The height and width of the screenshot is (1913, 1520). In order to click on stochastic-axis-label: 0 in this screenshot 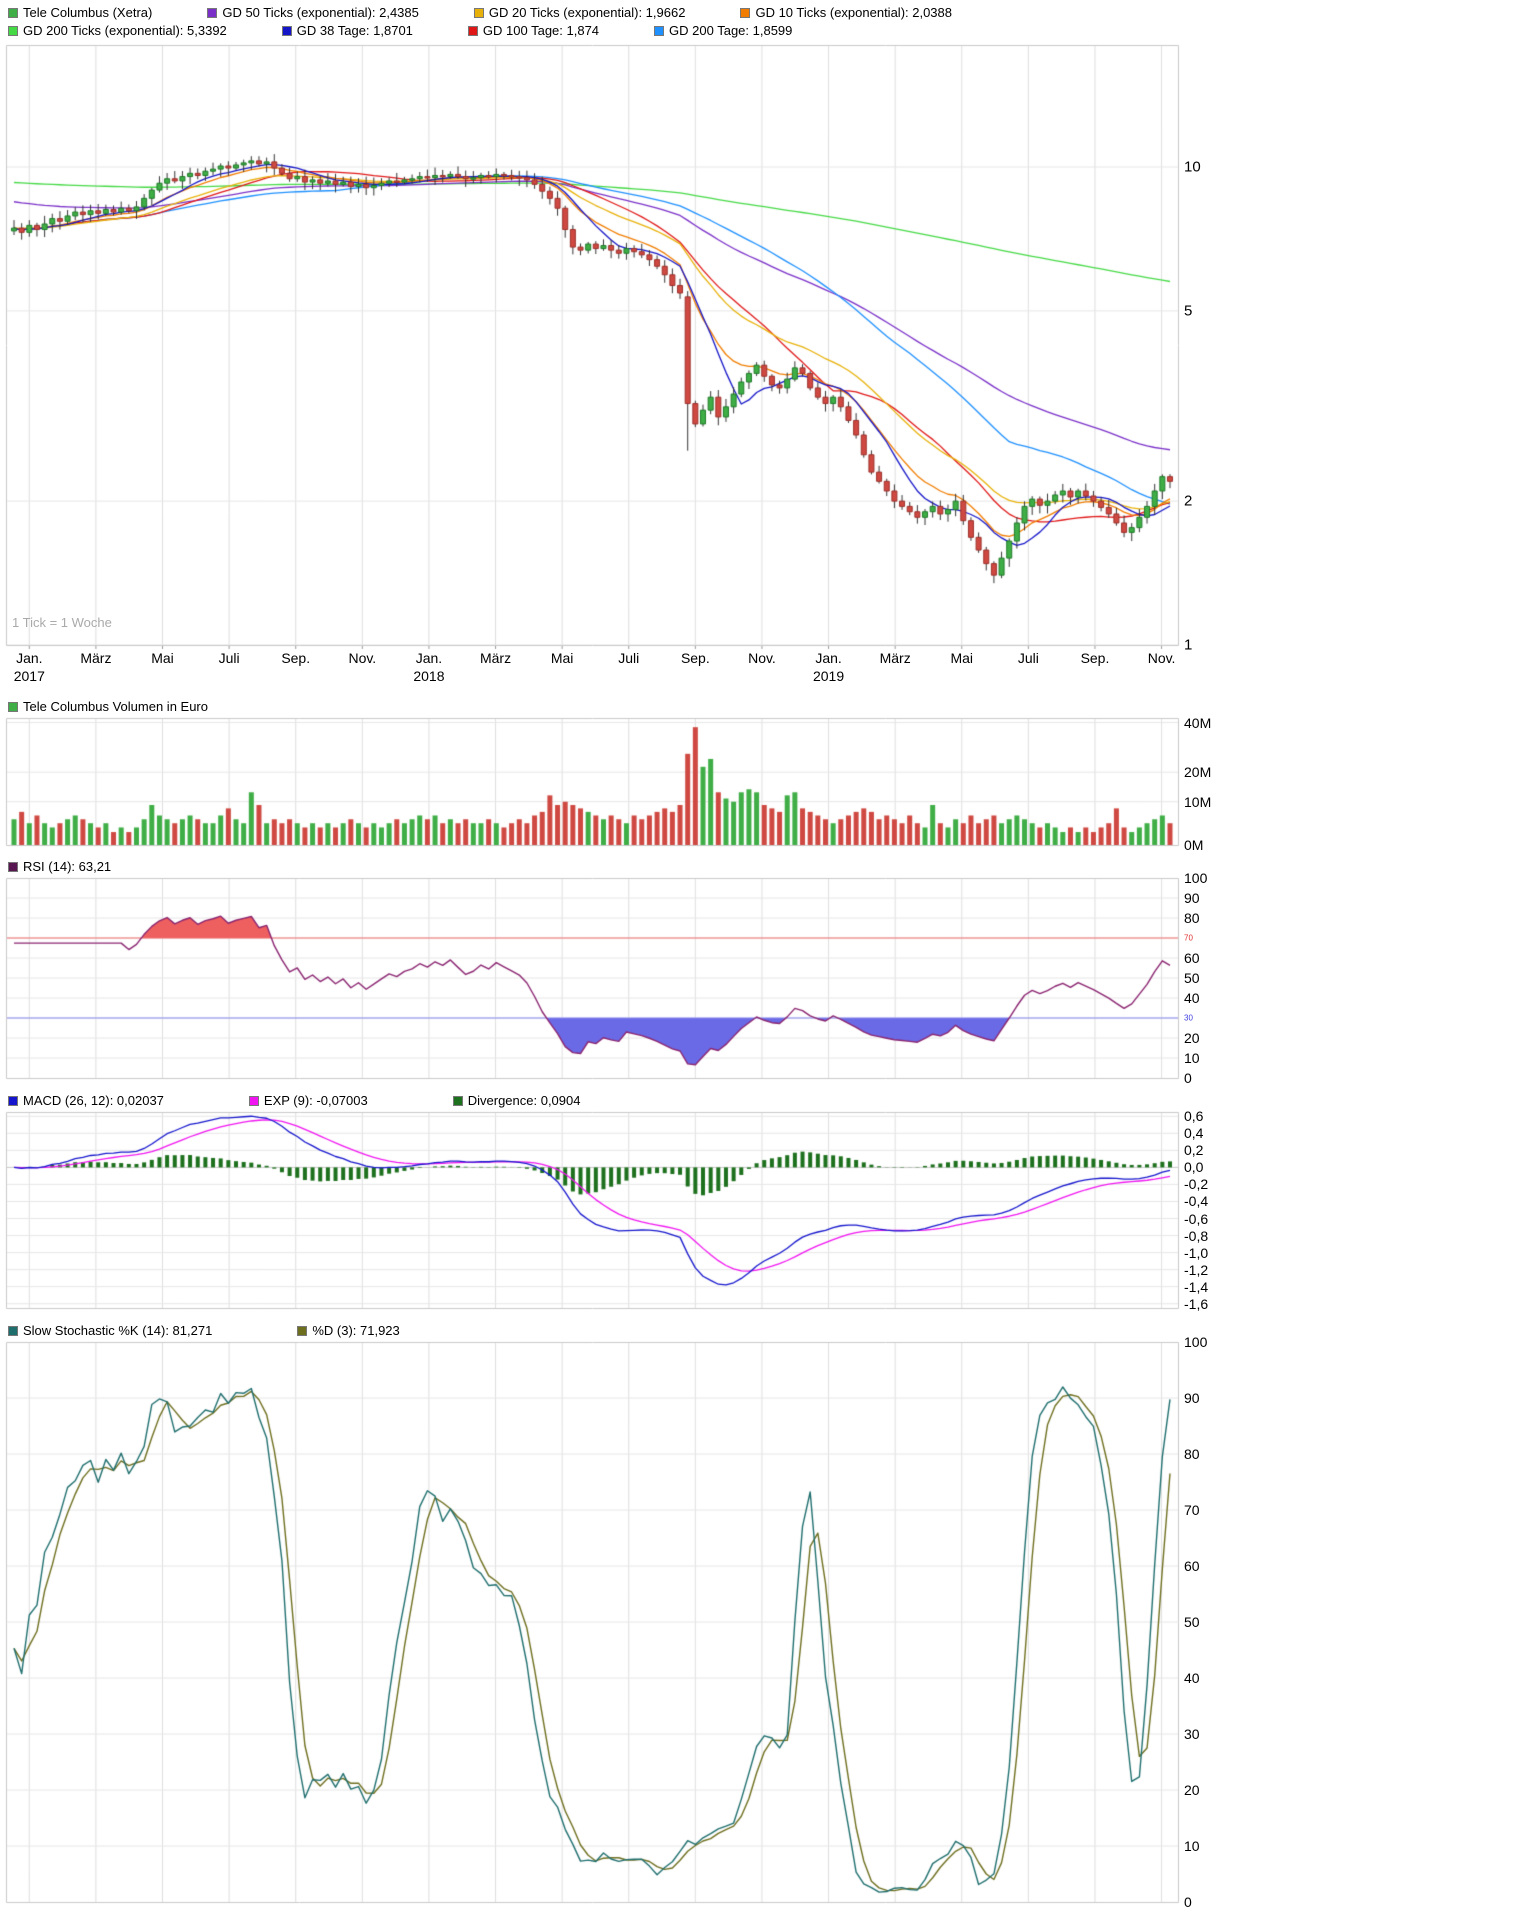, I will do `click(1188, 1902)`.